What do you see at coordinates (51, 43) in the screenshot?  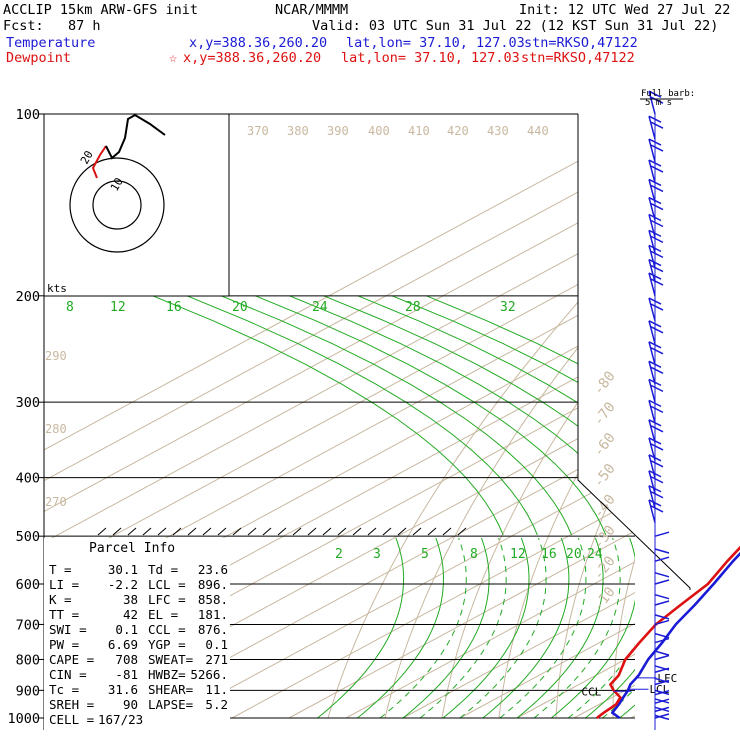 I see `temperature-legend-label: Temperature` at bounding box center [51, 43].